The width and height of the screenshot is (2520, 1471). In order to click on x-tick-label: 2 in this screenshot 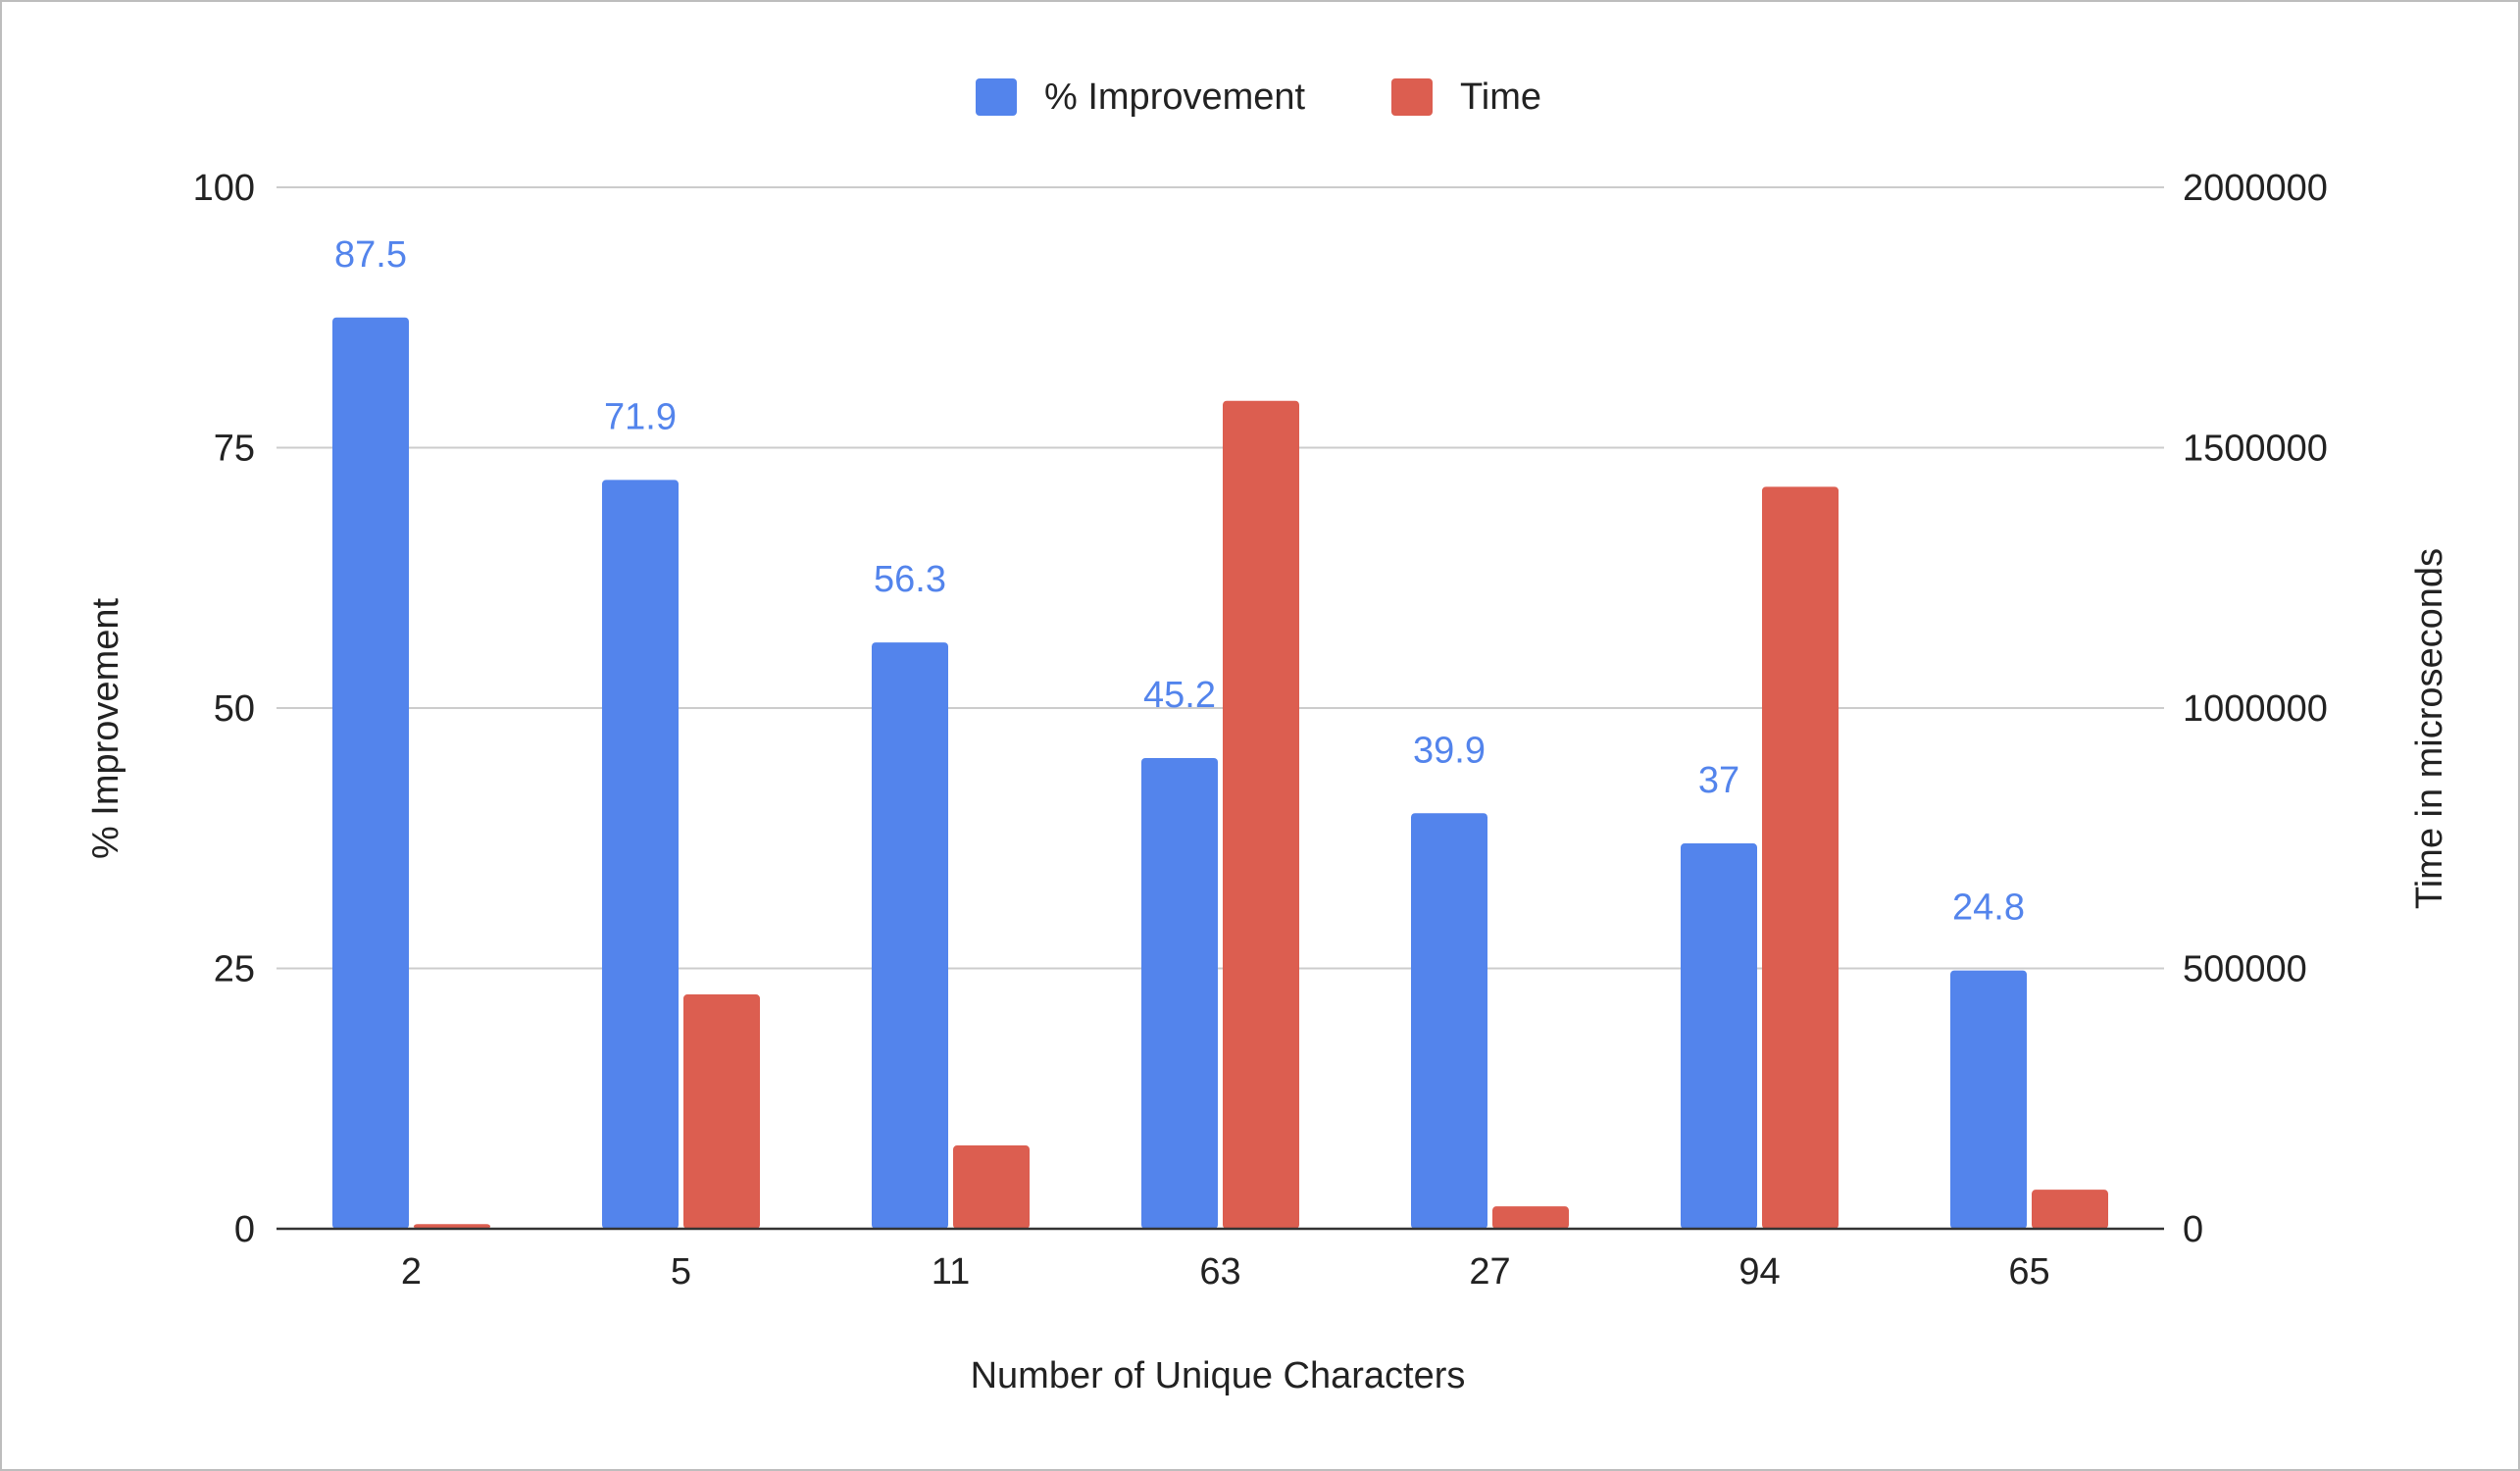, I will do `click(411, 1272)`.